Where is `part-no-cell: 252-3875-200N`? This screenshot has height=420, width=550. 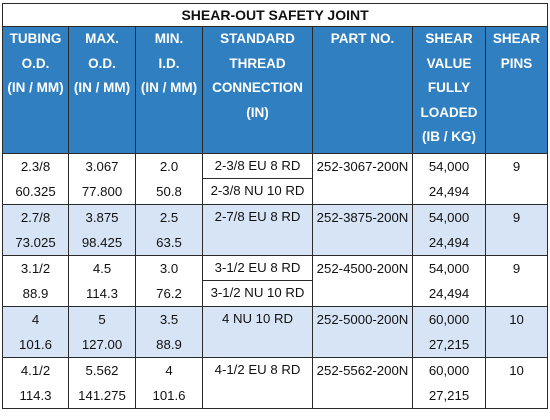 part-no-cell: 252-3875-200N is located at coordinates (362, 230).